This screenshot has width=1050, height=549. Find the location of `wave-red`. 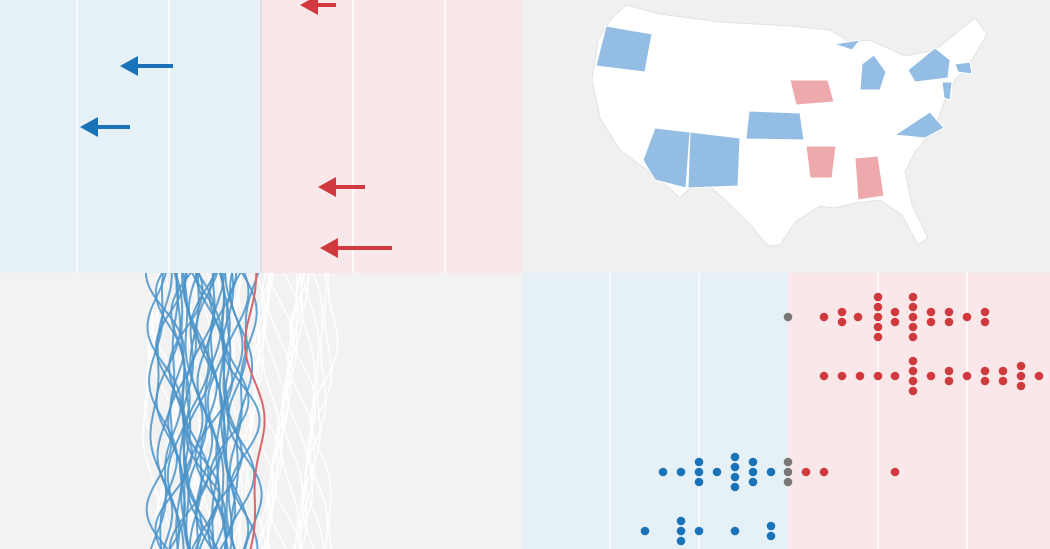

wave-red is located at coordinates (254, 411).